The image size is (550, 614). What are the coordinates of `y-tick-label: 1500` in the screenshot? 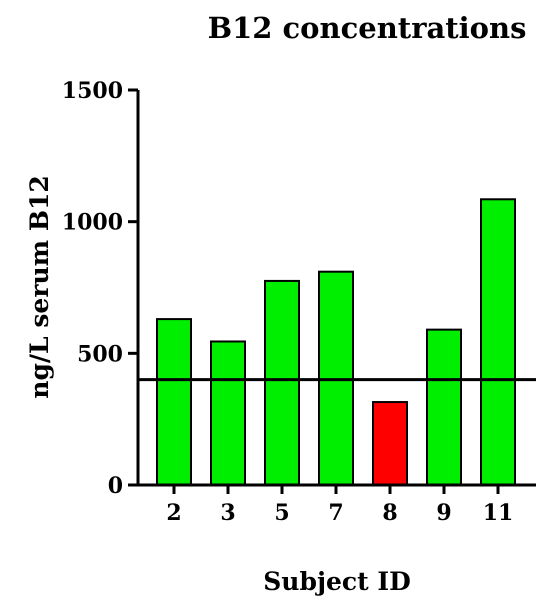 It's located at (92, 91).